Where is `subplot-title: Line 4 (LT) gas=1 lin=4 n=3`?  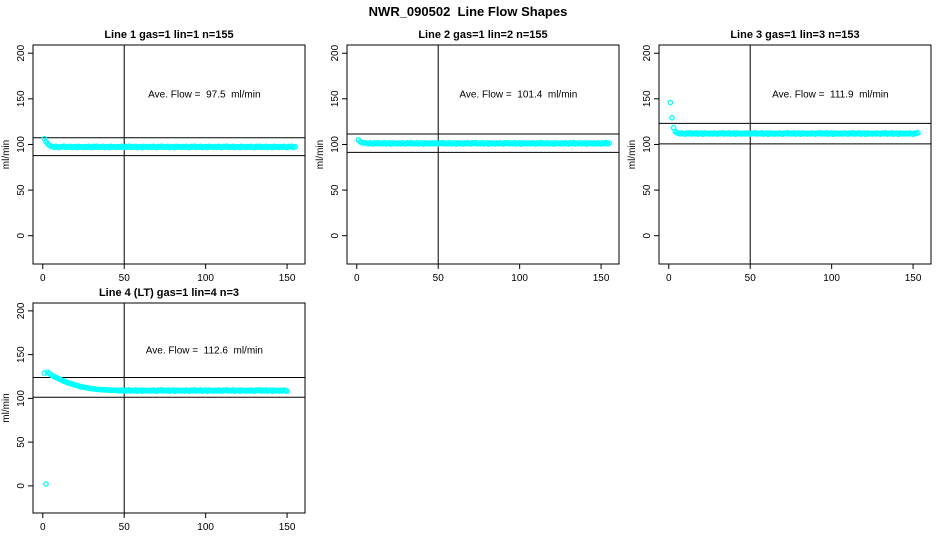
subplot-title: Line 4 (LT) gas=1 lin=4 n=3 is located at coordinates (169, 293).